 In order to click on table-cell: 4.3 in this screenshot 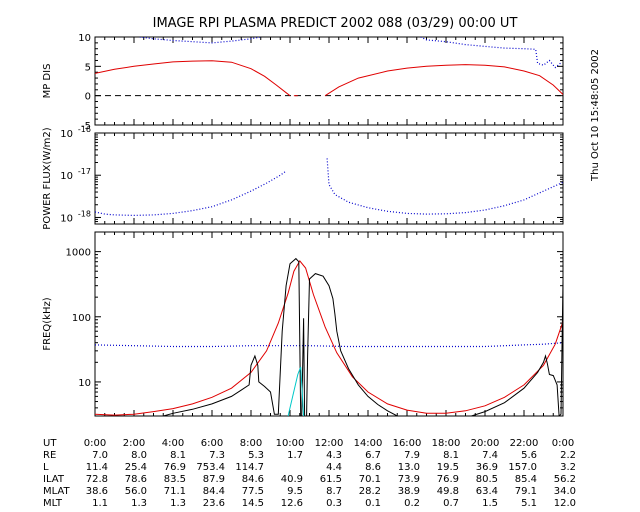, I will do `click(334, 455)`.